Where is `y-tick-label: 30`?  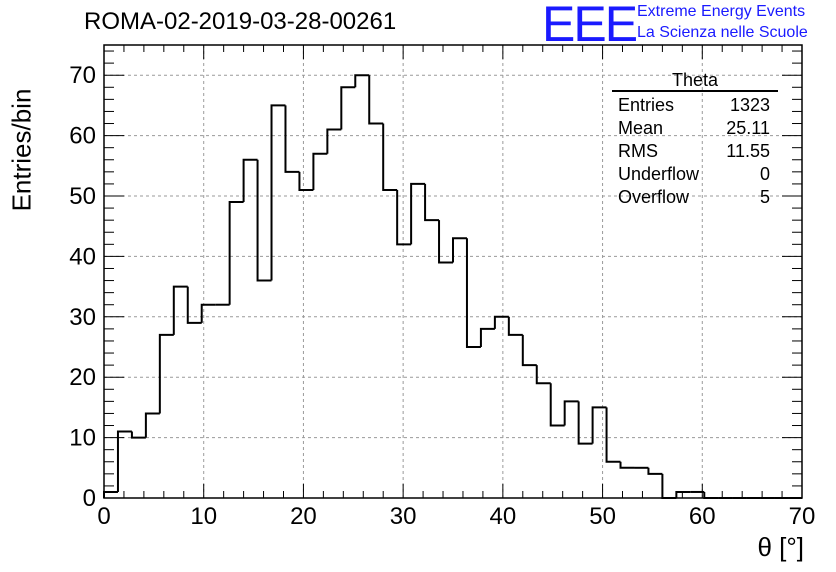 y-tick-label: 30 is located at coordinates (82, 317).